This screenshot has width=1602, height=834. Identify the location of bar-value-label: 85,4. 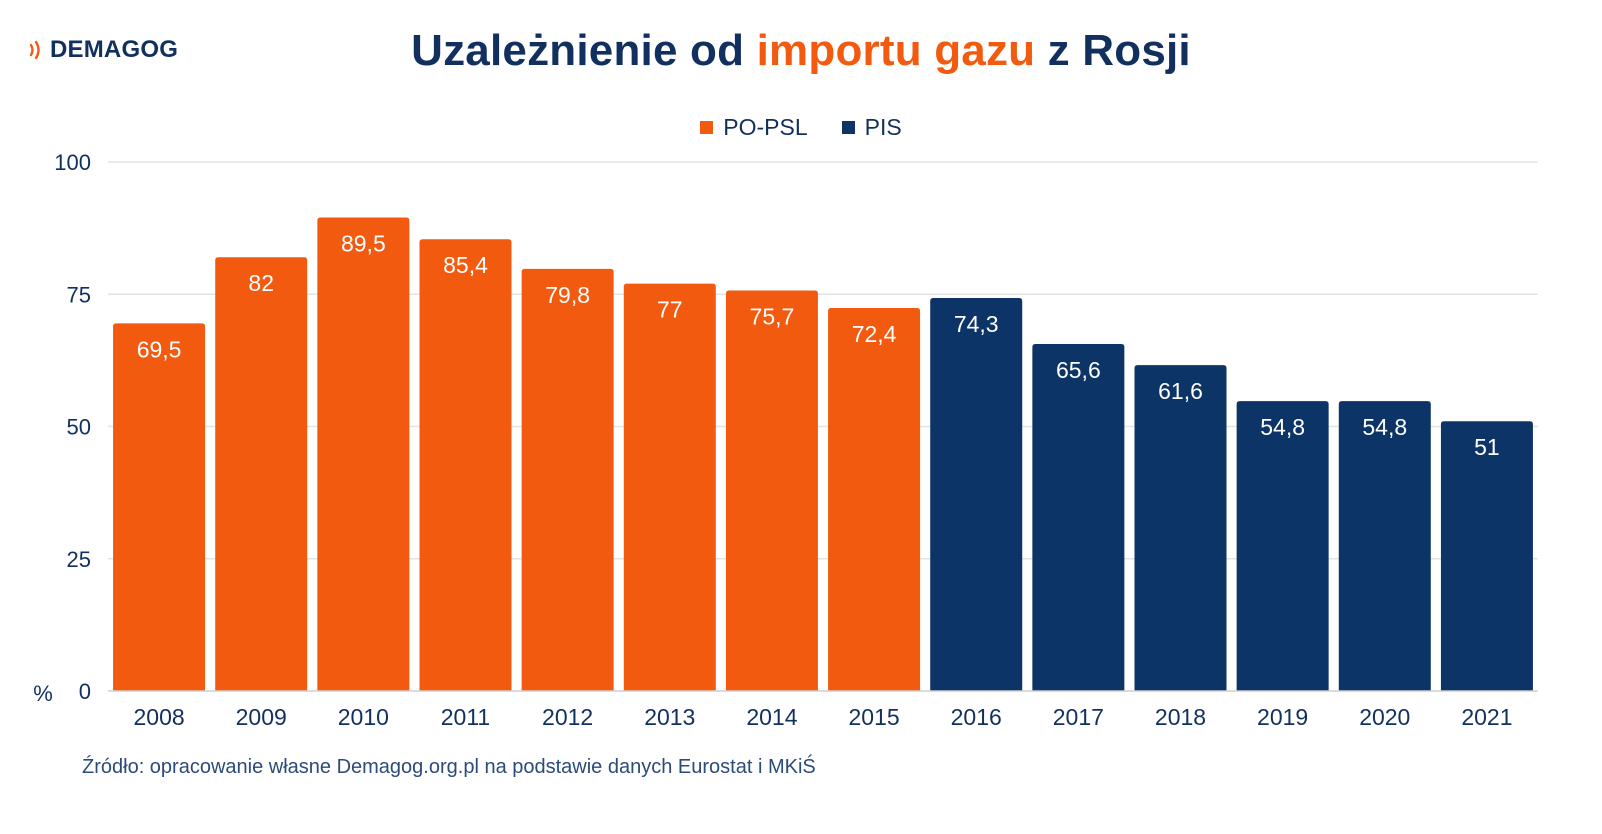
(465, 265).